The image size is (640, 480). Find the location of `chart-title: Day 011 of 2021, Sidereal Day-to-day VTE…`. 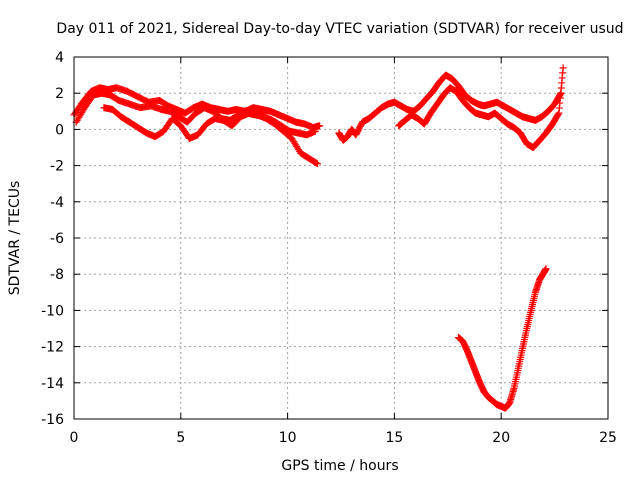

chart-title: Day 011 of 2021, Sidereal Day-to-day VTE… is located at coordinates (339, 29).